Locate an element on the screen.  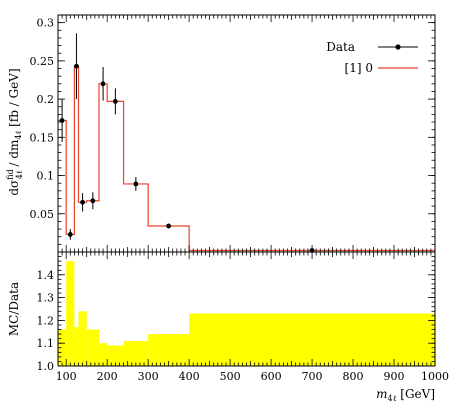
x-tick-label: 900 is located at coordinates (394, 376).